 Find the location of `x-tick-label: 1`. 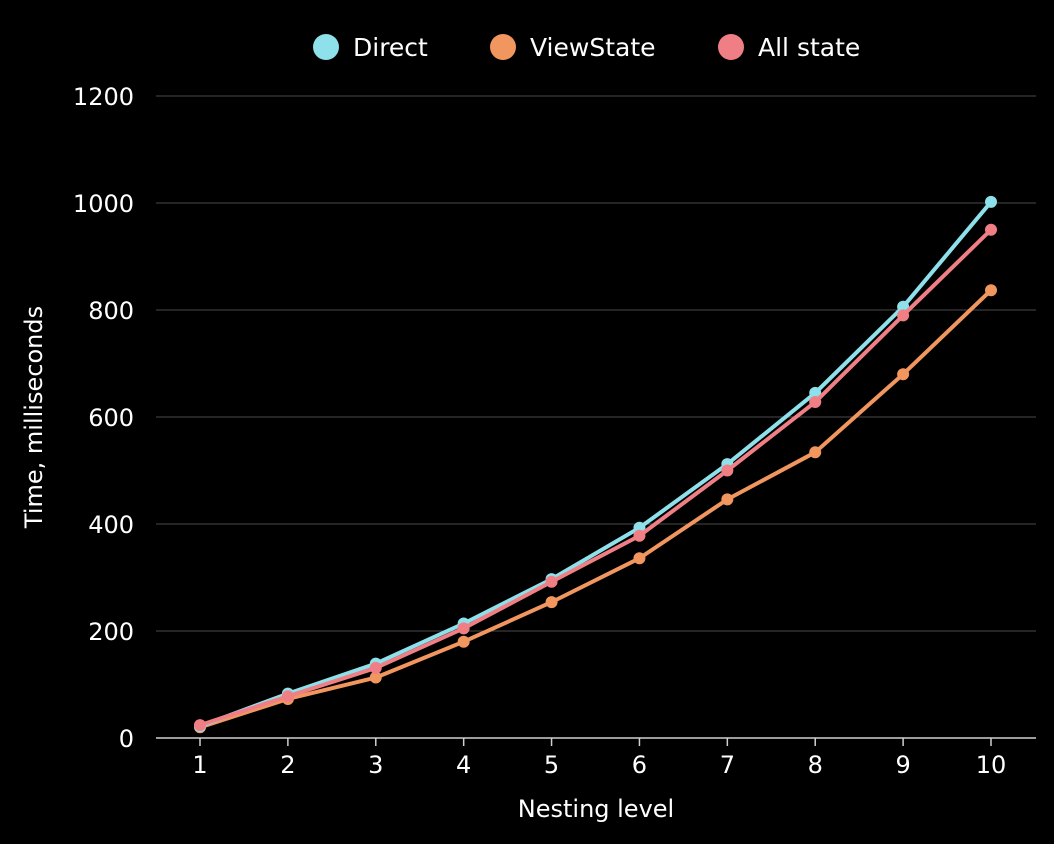

x-tick-label: 1 is located at coordinates (199, 765).